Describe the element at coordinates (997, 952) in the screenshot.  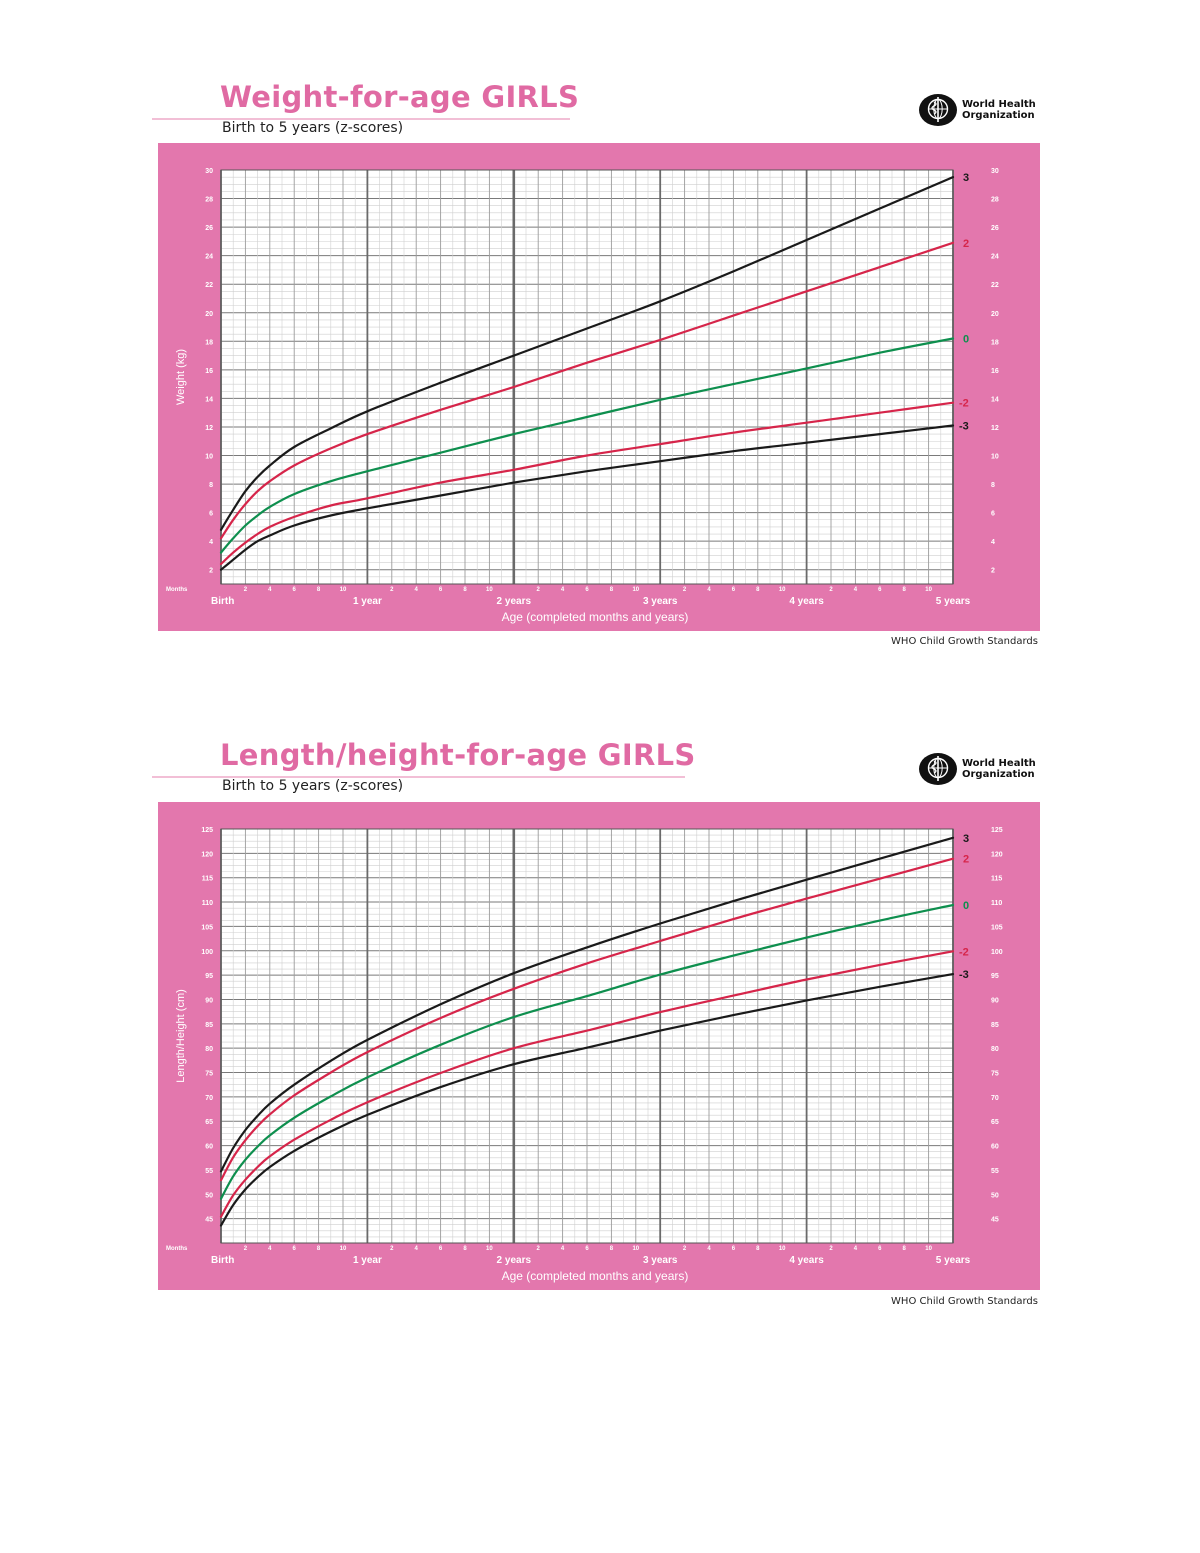
I see `y-tick-label-right: 100` at that location.